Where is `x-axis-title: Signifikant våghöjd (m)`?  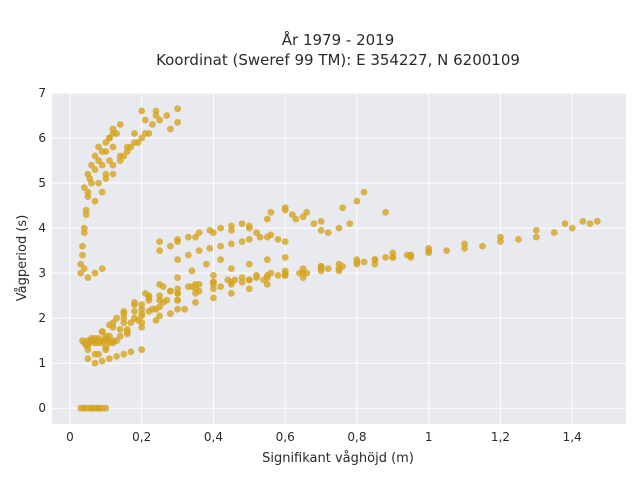
x-axis-title: Signifikant våghöjd (m) is located at coordinates (338, 458).